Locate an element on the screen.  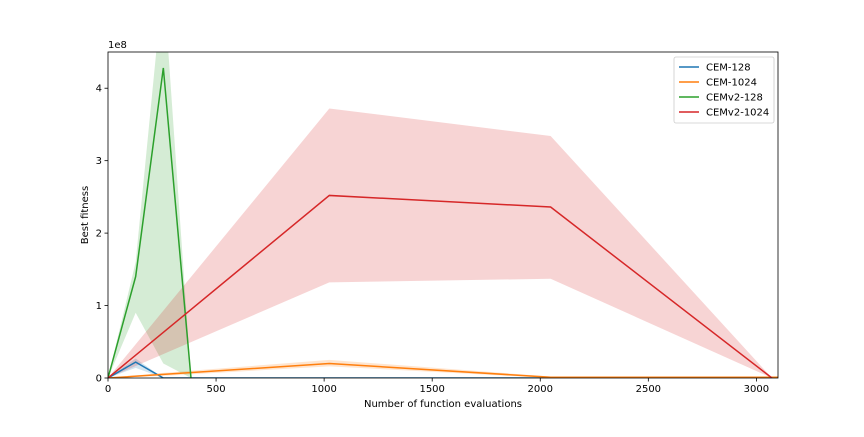
x-tick-label: 500 is located at coordinates (216, 389).